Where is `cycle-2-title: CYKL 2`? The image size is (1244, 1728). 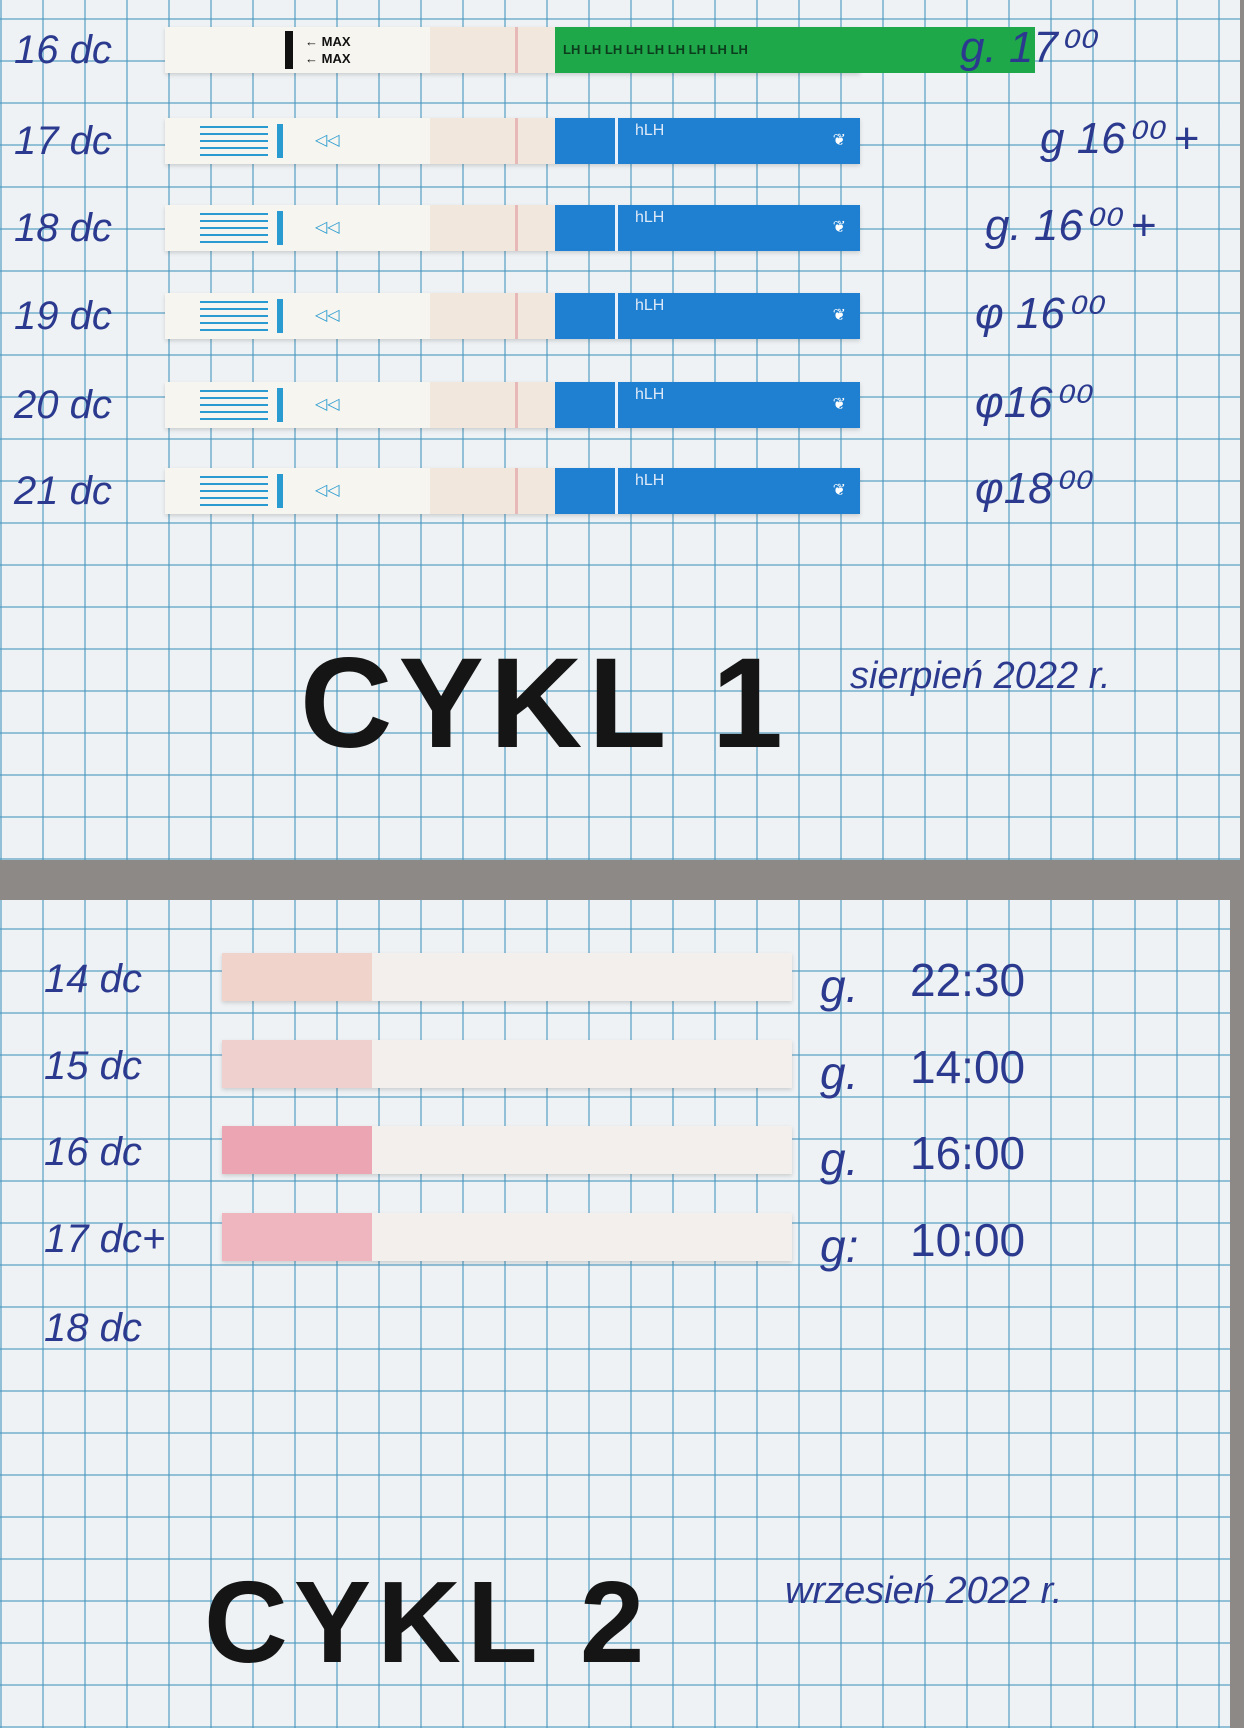 cycle-2-title: CYKL 2 is located at coordinates (427, 1622).